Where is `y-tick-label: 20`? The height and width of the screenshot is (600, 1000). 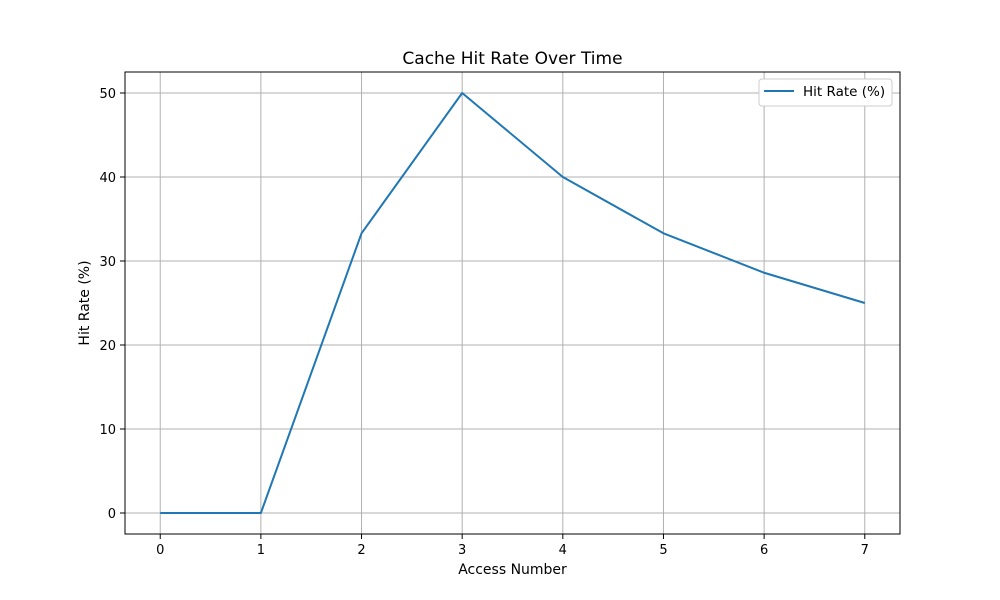
y-tick-label: 20 is located at coordinates (107, 346).